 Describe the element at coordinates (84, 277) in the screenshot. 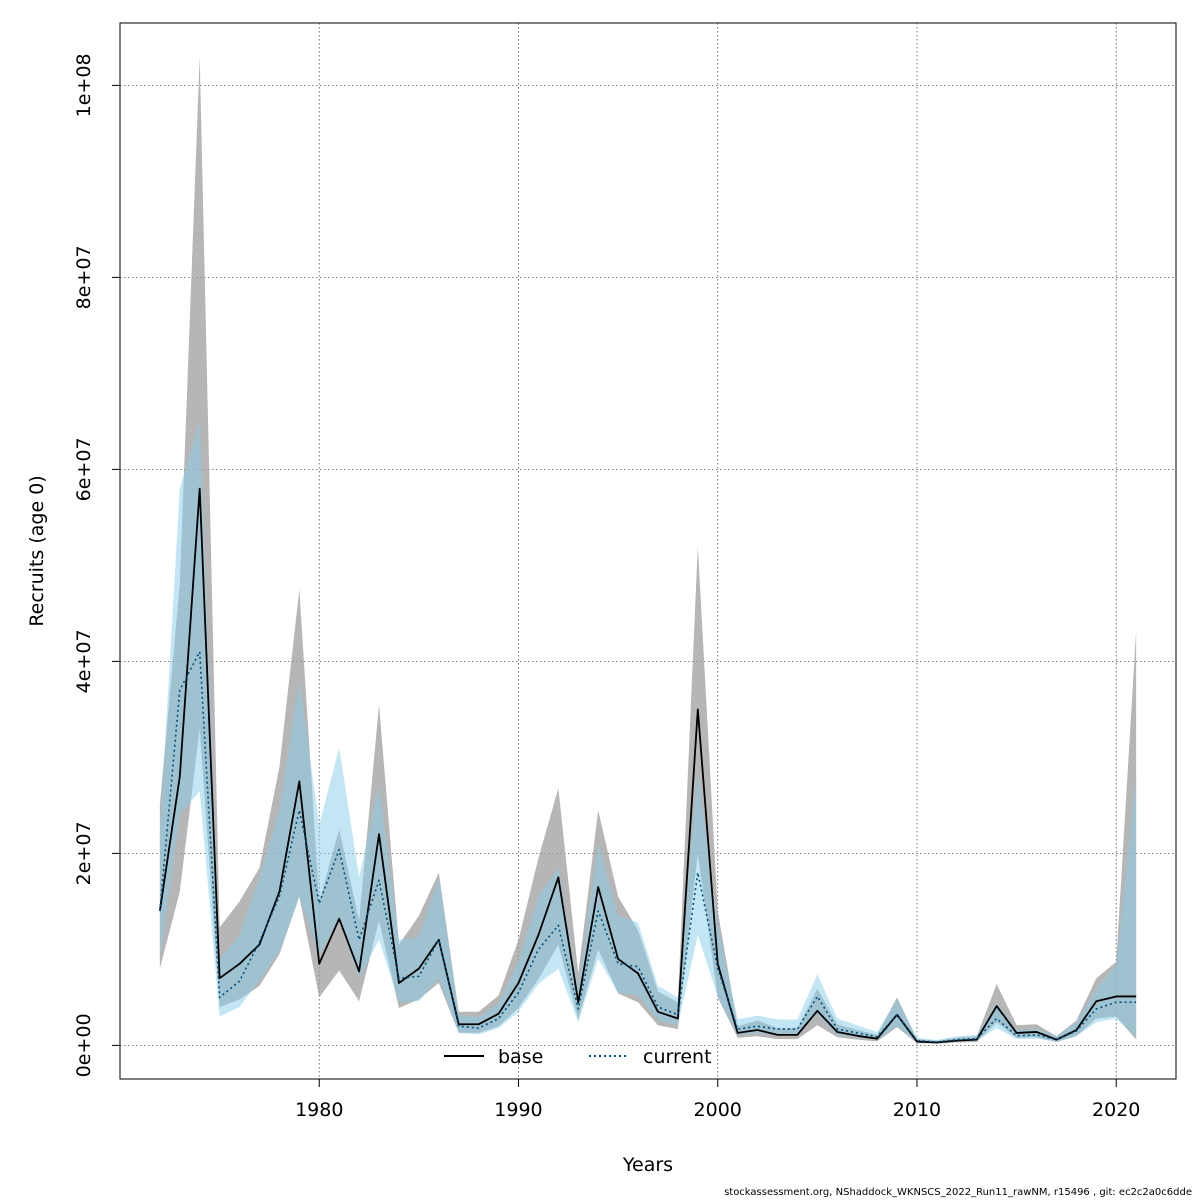

I see `y-tick-label: 8e+07` at that location.